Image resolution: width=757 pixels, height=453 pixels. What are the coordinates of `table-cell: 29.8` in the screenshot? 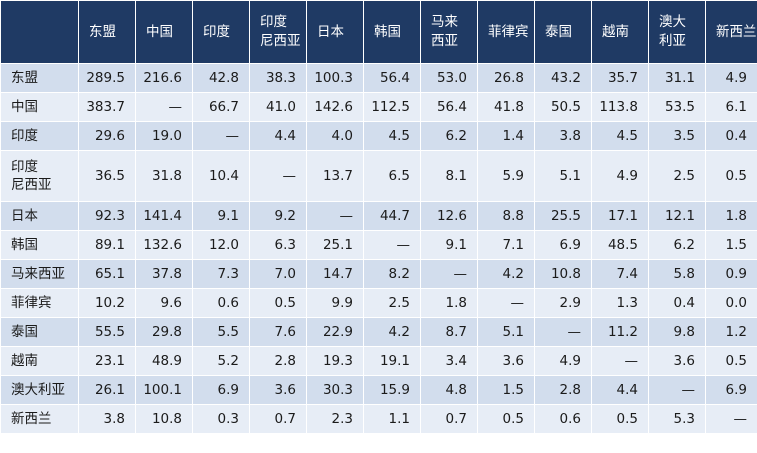 It's located at (164, 332).